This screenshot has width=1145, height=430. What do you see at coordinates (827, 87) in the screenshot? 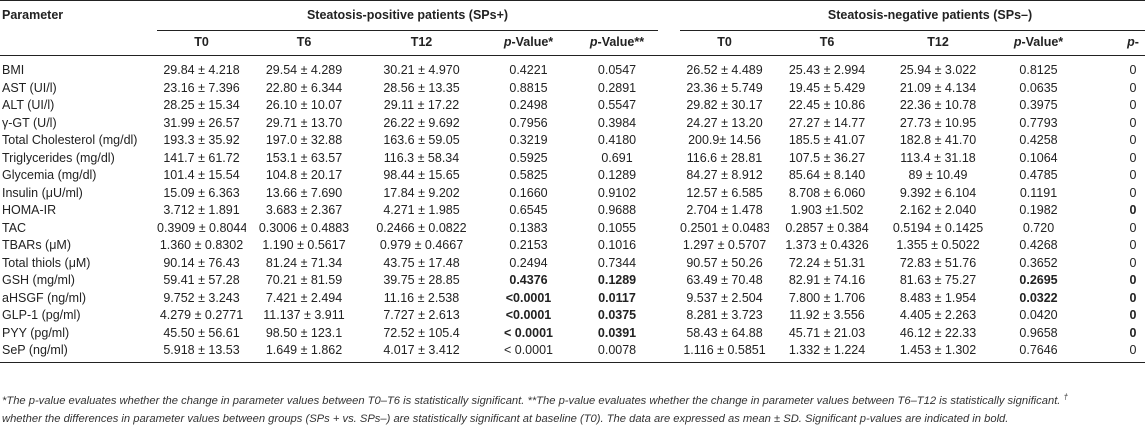
I see `table-cell: 19.45 ± 5.429` at bounding box center [827, 87].